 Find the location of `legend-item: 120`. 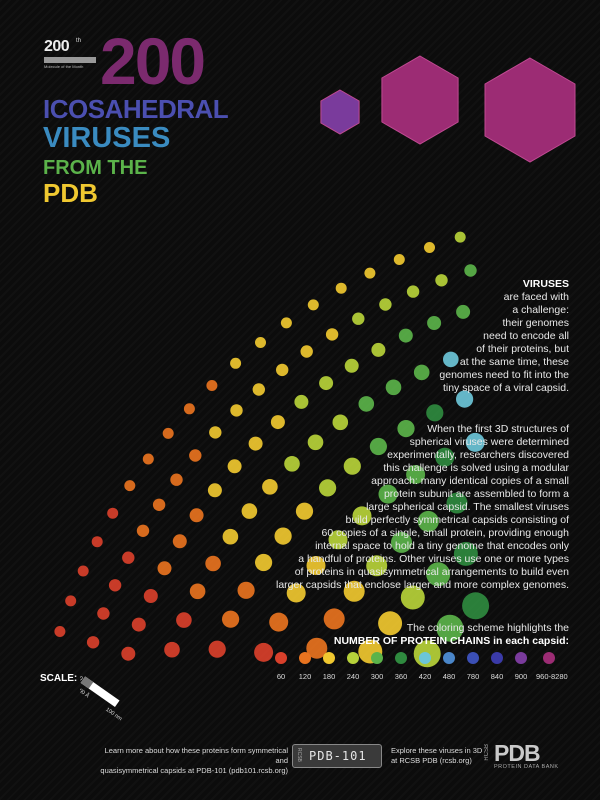

legend-item: 120 is located at coordinates (305, 666).